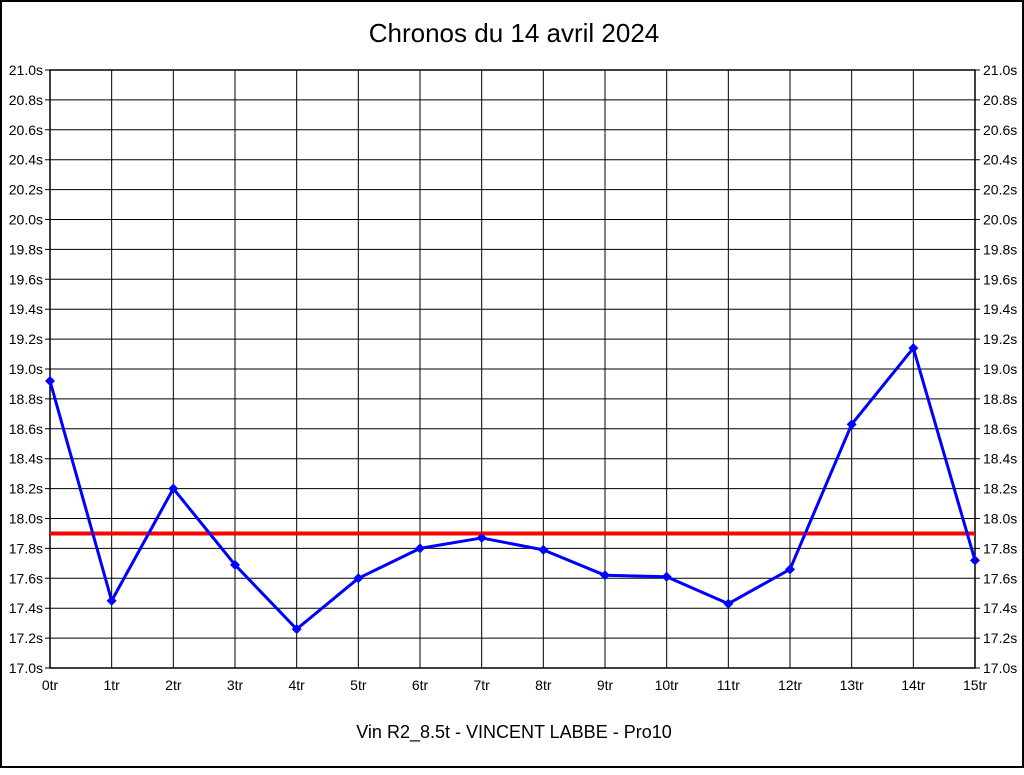  I want to click on y-tick-label-right: 20.8s, so click(1000, 100).